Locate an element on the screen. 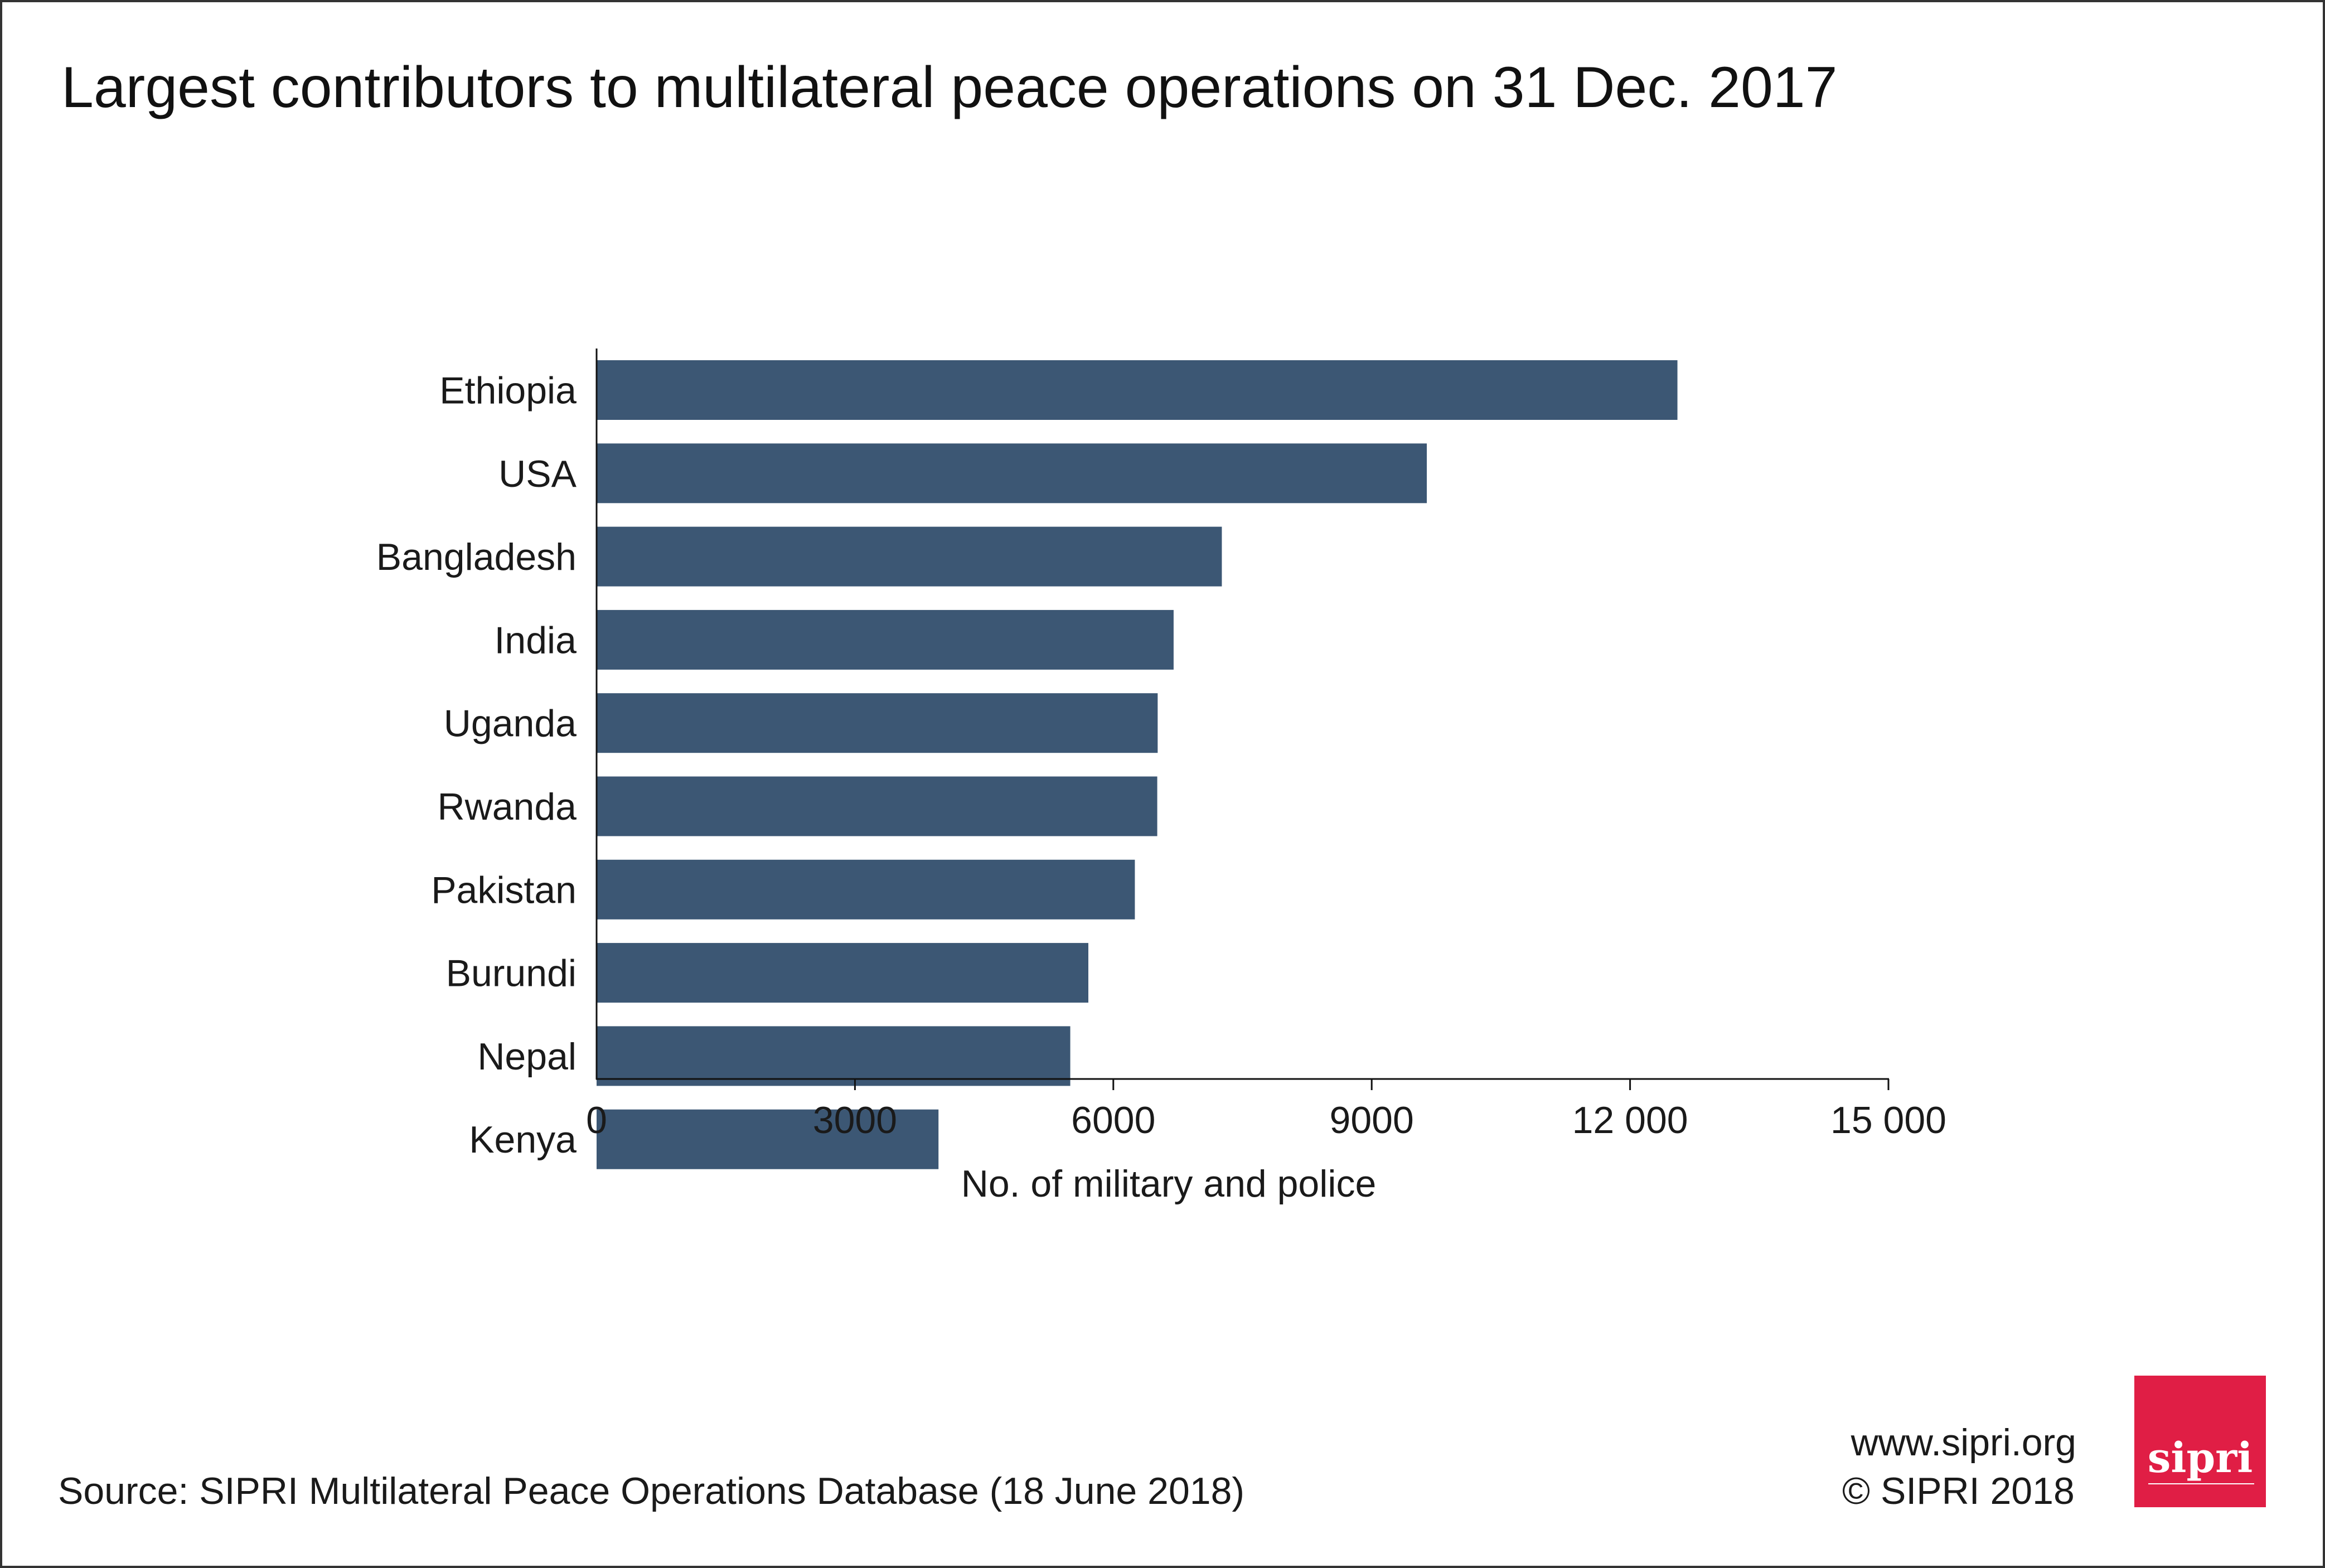  category-label: USA is located at coordinates (537, 474).